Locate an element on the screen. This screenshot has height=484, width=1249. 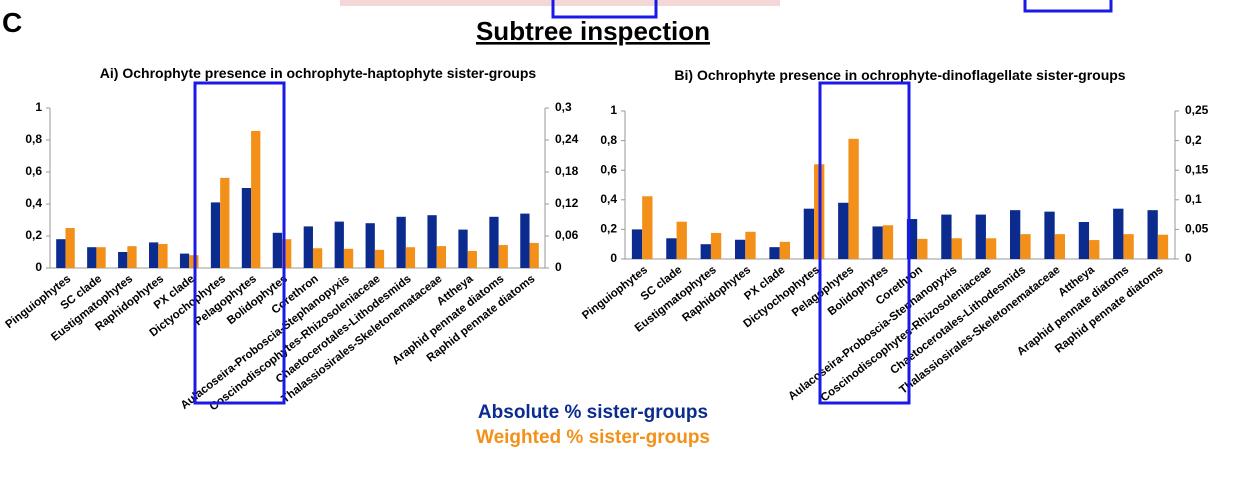
y2-tick-label: 0,18 is located at coordinates (567, 171).